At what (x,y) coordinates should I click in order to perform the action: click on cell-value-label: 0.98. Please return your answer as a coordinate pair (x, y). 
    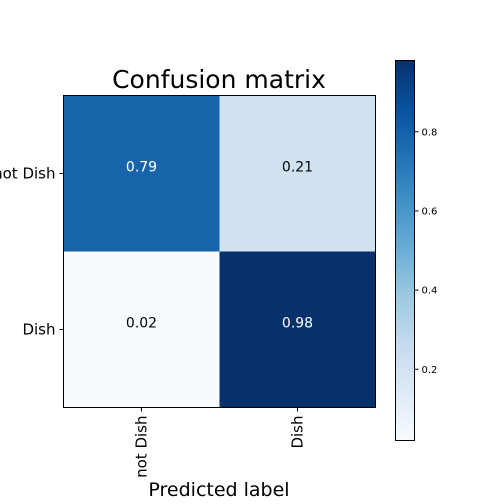
    Looking at the image, I should click on (297, 324).